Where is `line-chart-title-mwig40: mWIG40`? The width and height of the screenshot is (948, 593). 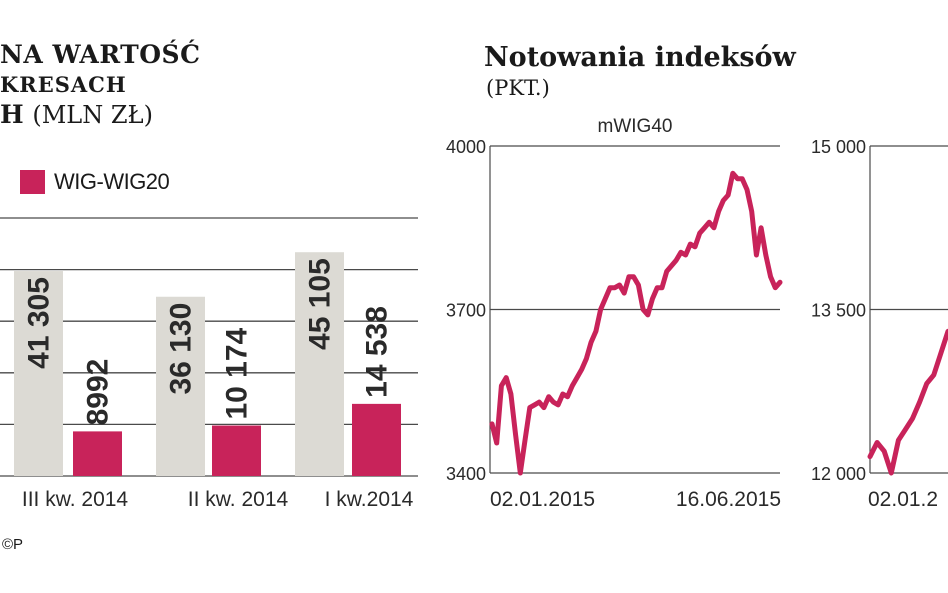 line-chart-title-mwig40: mWIG40 is located at coordinates (635, 126).